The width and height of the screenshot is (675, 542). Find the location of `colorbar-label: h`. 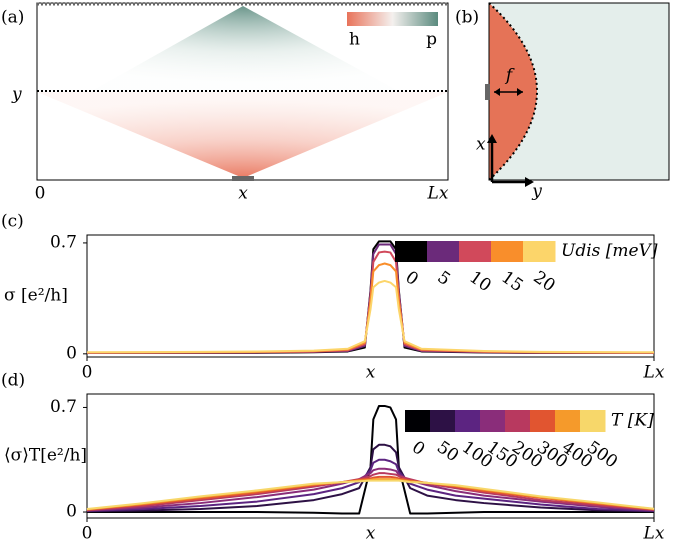

colorbar-label: h is located at coordinates (354, 40).